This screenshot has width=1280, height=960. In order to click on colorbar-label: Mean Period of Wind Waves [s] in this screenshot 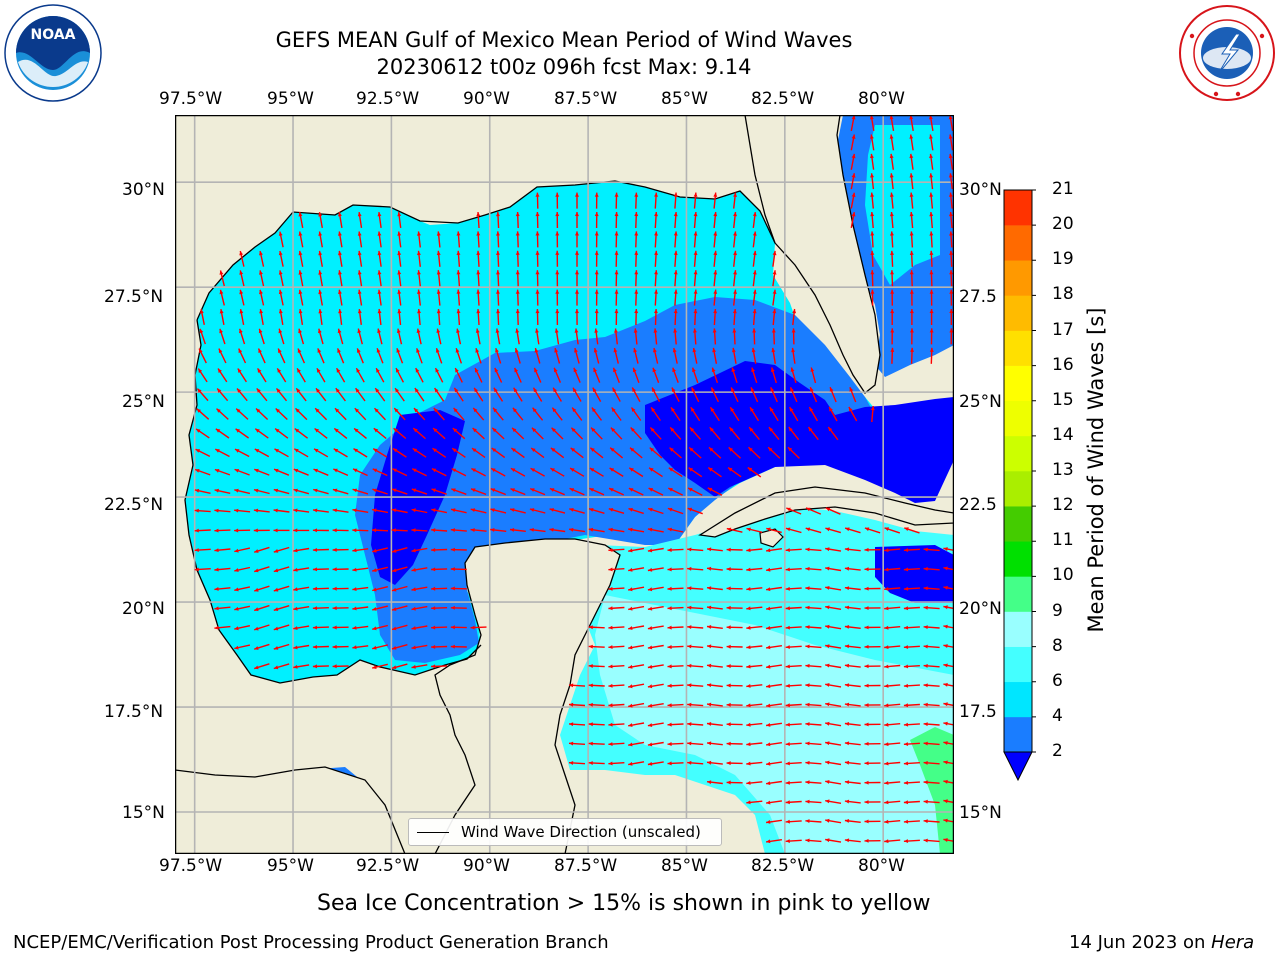, I will do `click(1096, 470)`.